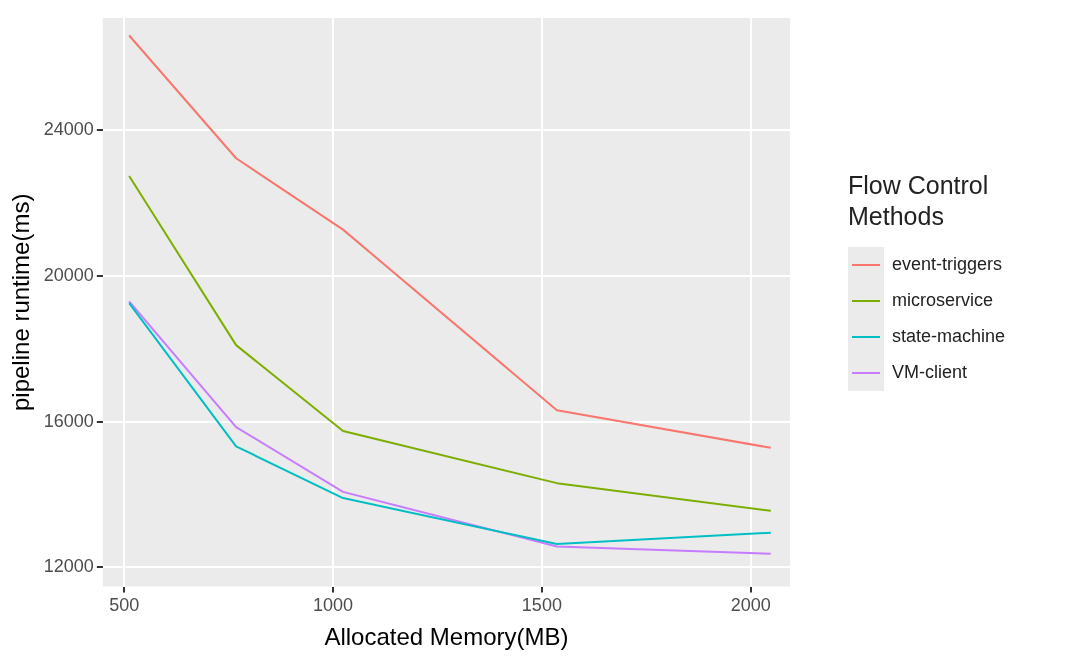  I want to click on y-axis-title: pipeline runtime(ms), so click(21, 302).